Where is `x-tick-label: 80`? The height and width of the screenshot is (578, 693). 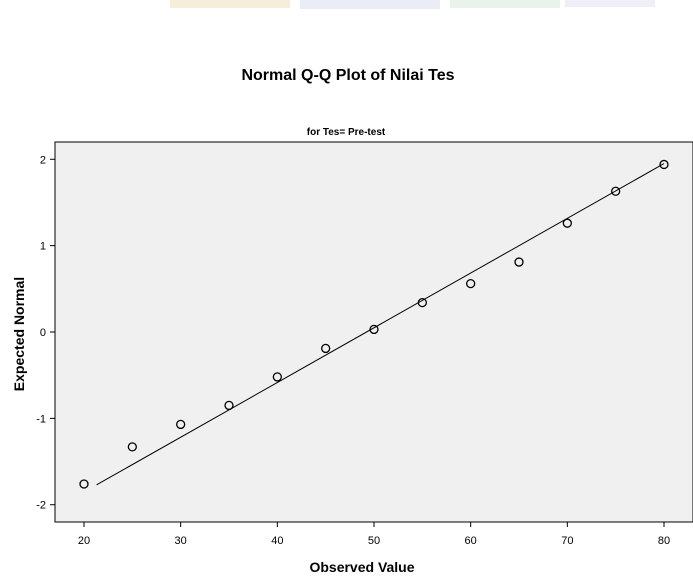 x-tick-label: 80 is located at coordinates (664, 541).